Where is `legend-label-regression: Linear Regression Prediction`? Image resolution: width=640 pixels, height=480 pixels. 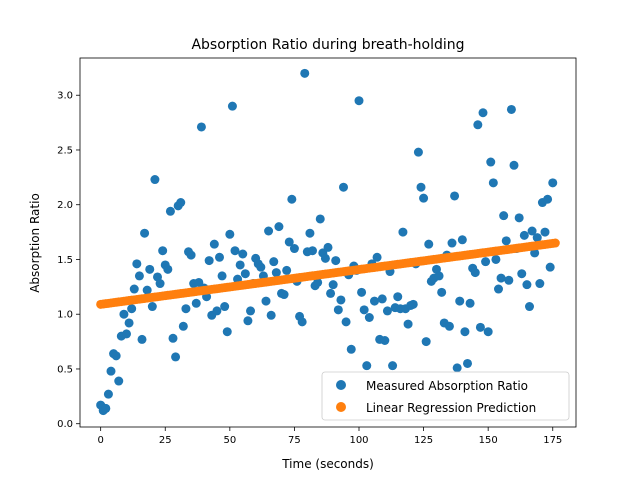
legend-label-regression: Linear Regression Prediction is located at coordinates (451, 408).